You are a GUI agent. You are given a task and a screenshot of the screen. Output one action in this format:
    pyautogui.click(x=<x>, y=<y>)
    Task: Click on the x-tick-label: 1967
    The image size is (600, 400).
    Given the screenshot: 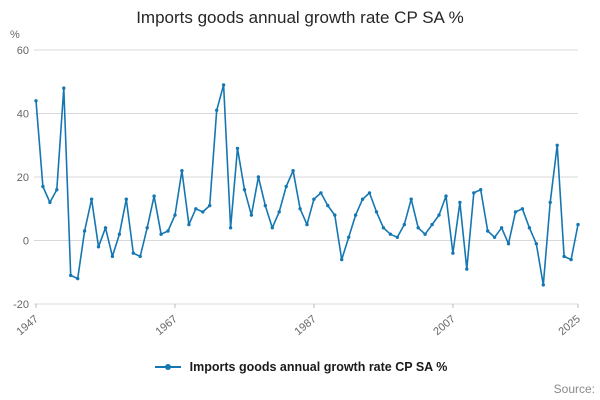 What is the action you would take?
    pyautogui.click(x=166, y=325)
    